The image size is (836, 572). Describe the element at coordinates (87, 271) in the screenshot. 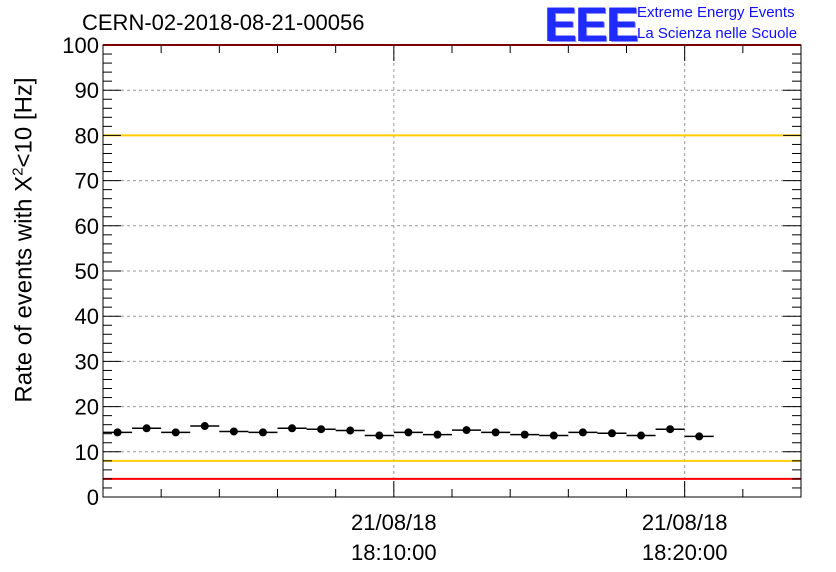

I see `y-tick-label: 50` at that location.